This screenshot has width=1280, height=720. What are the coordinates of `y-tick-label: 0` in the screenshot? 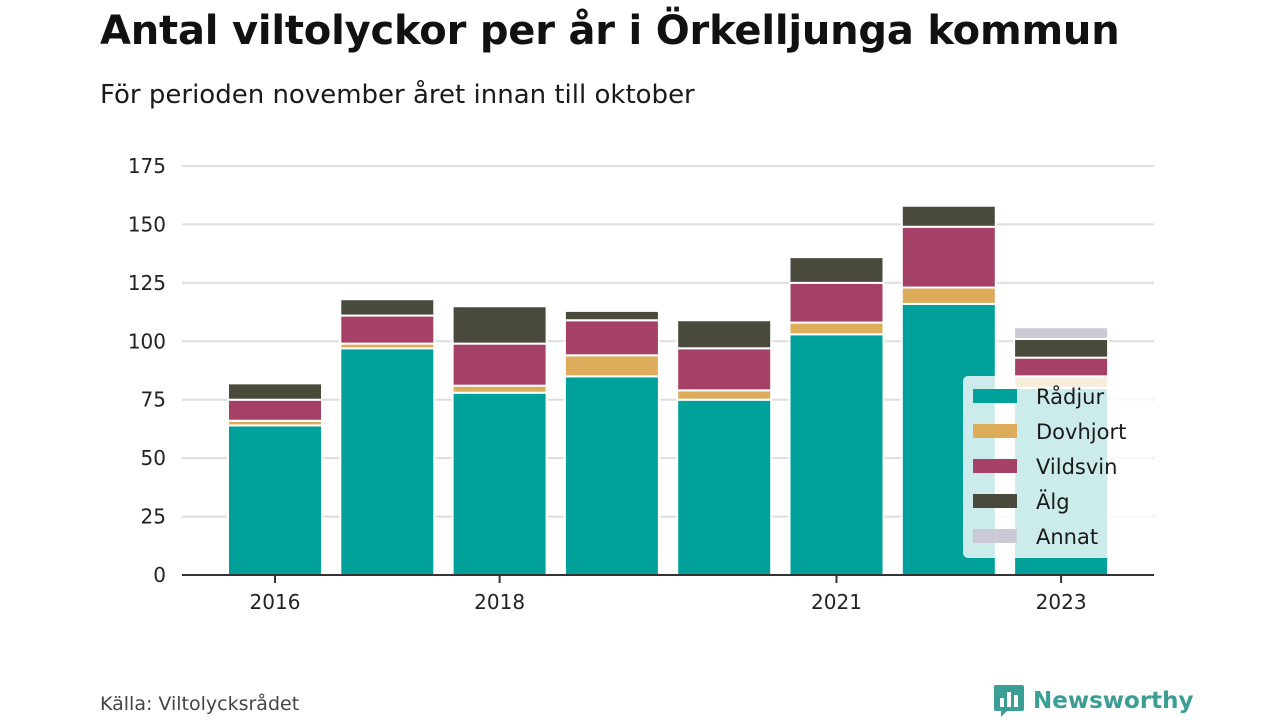 It's located at (159, 575).